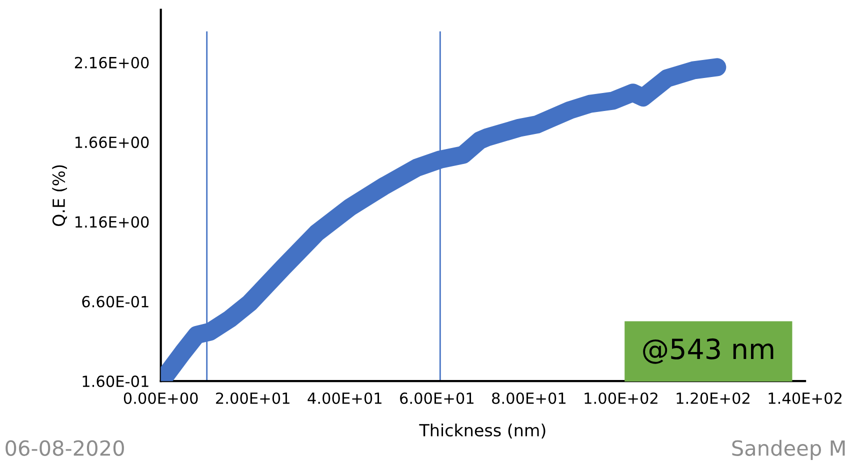 The width and height of the screenshot is (851, 467). What do you see at coordinates (161, 398) in the screenshot?
I see `x-tick-label: 0.00E+00` at bounding box center [161, 398].